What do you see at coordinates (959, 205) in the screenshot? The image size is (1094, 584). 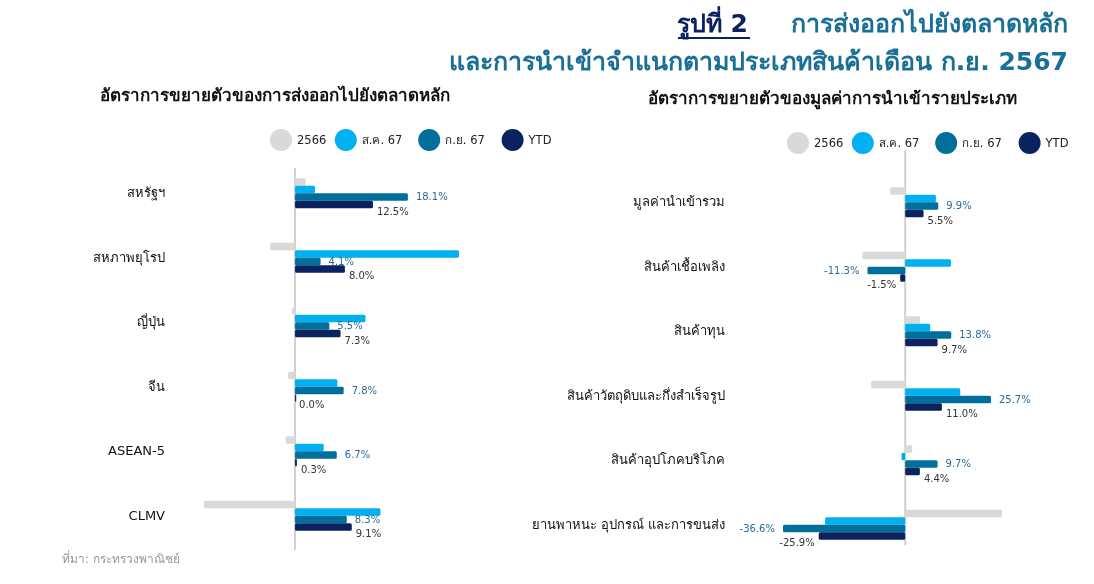 I see `data-label: 9.9%` at bounding box center [959, 205].